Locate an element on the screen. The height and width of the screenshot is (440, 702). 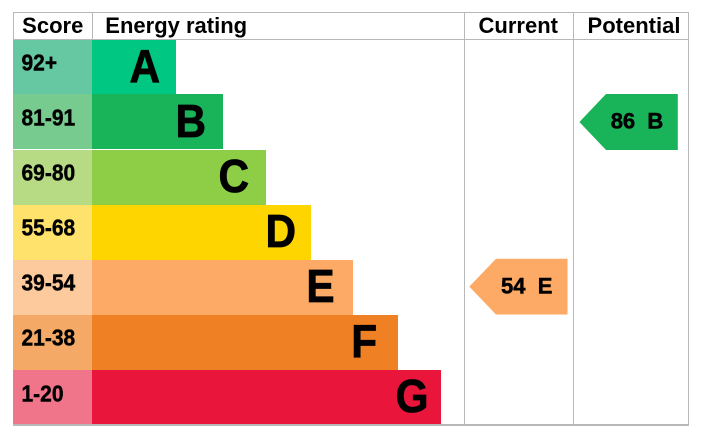
svg-text: 86 B is located at coordinates (637, 121).